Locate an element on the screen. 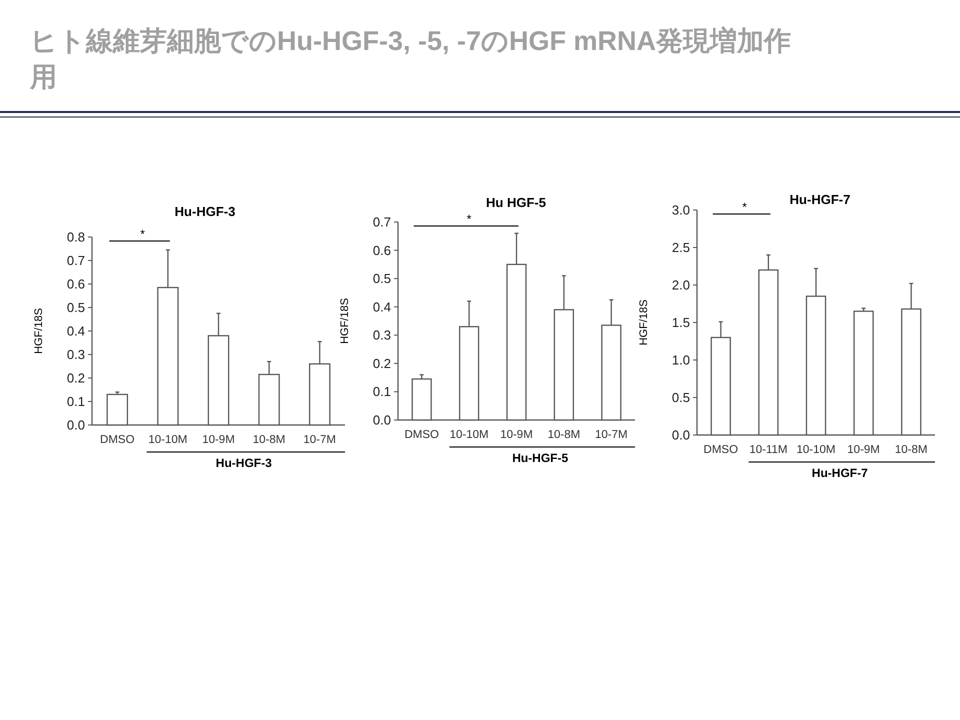 Image resolution: width=960 pixels, height=720 pixels. y-tick-label: 2.5 is located at coordinates (681, 247).